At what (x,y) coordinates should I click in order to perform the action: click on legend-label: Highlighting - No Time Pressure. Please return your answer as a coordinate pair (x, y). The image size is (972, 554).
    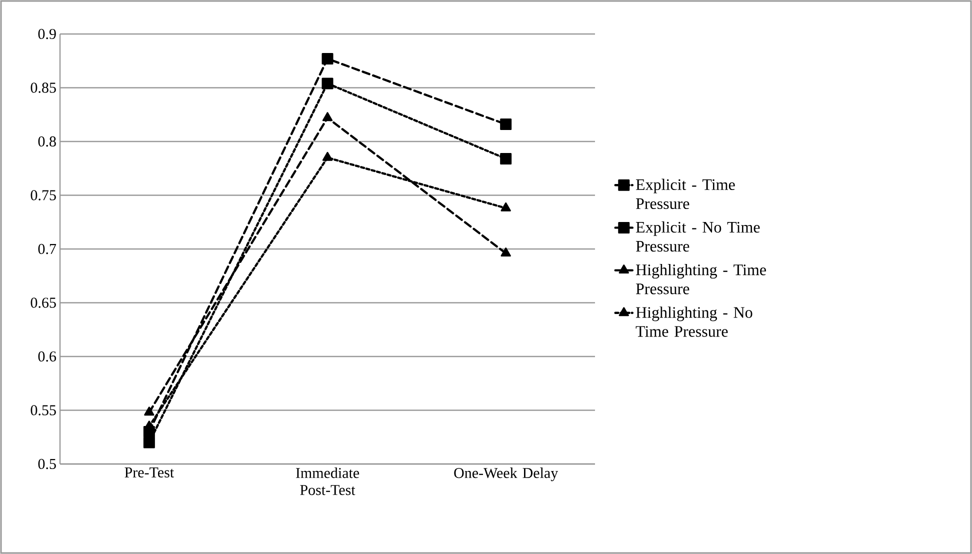
    Looking at the image, I should click on (694, 321).